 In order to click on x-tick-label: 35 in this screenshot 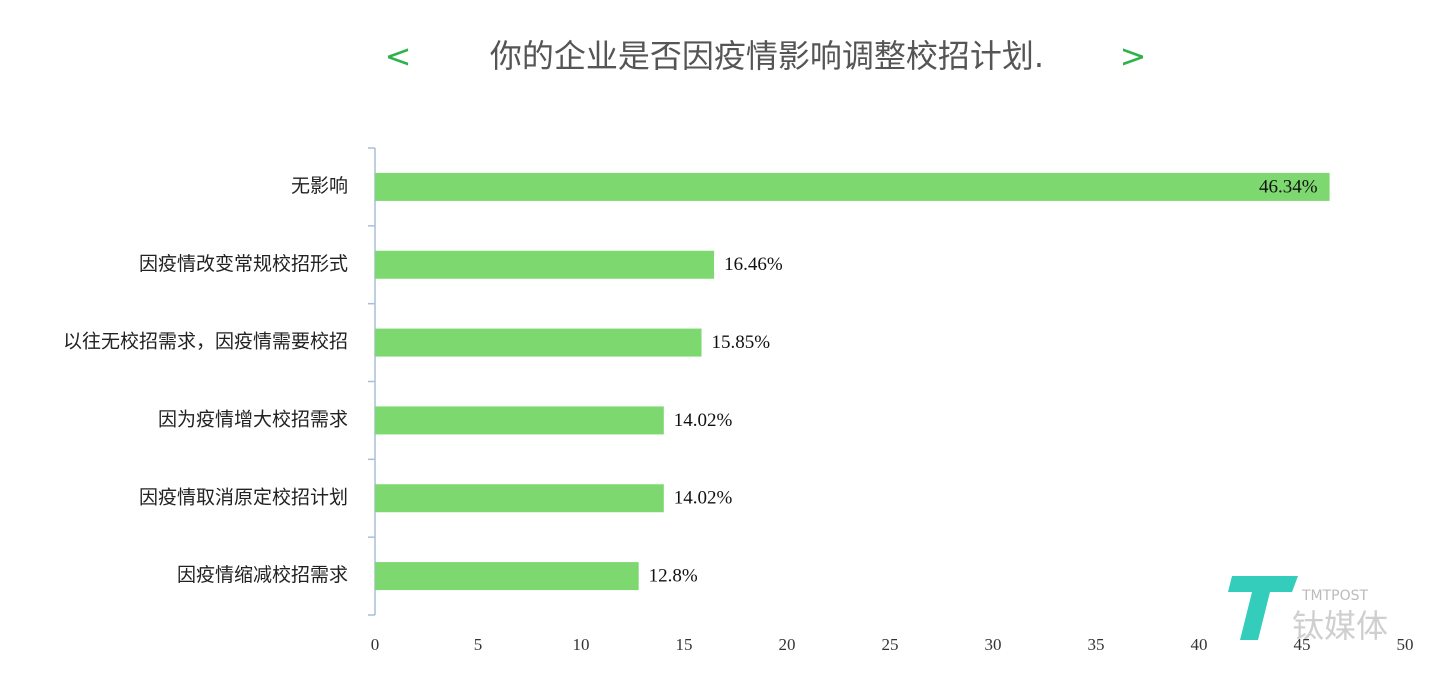, I will do `click(1096, 644)`.